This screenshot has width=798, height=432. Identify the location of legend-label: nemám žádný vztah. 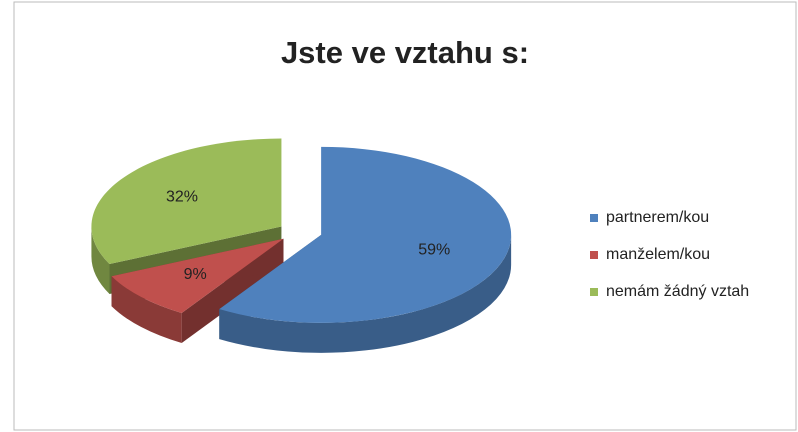
(677, 291).